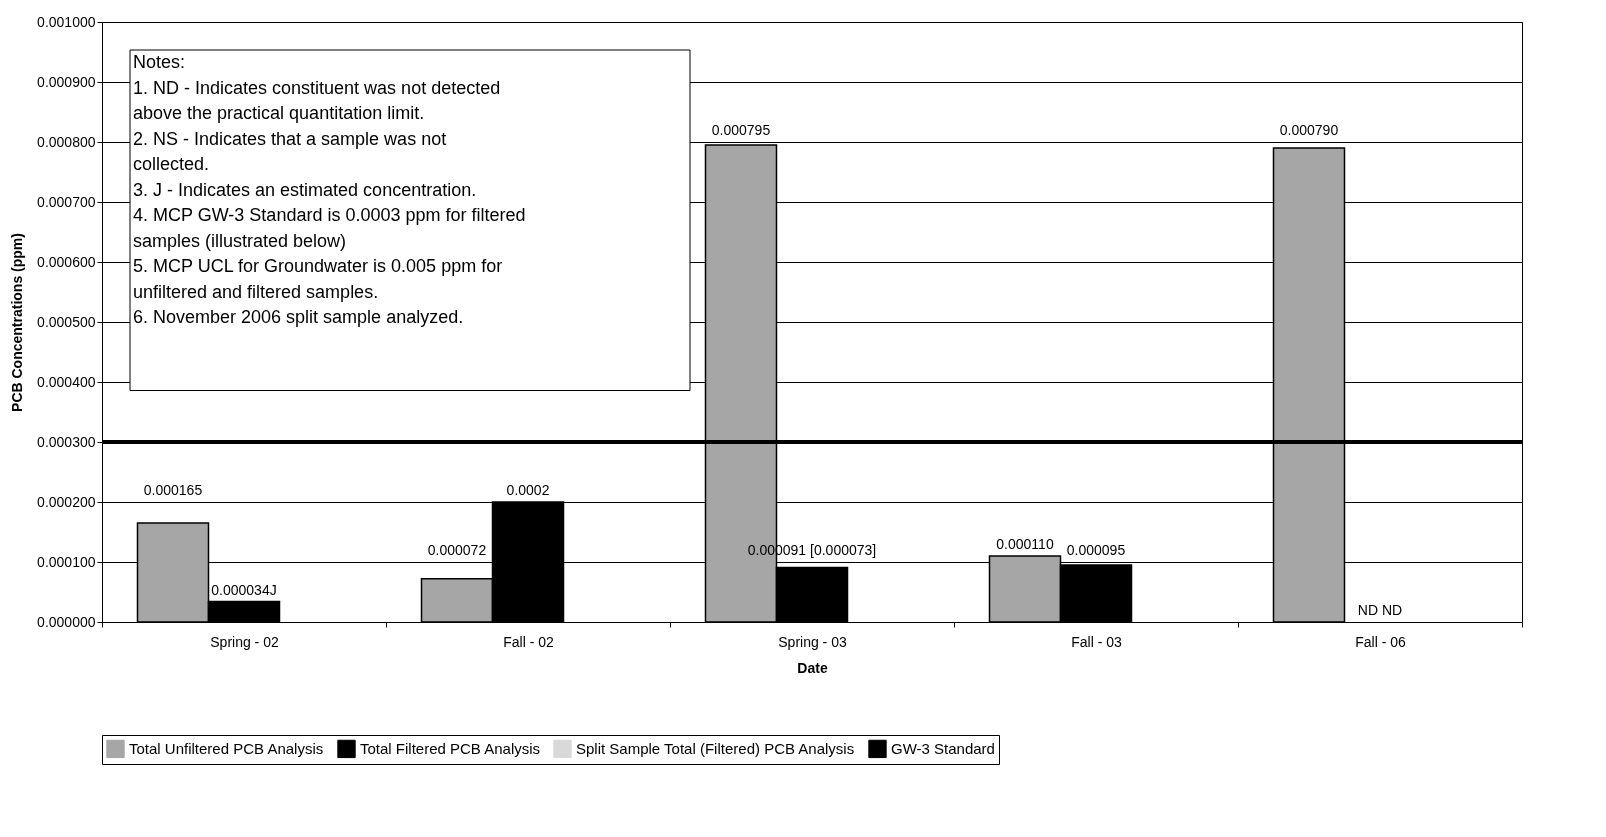 The image size is (1606, 837). I want to click on legend-label: Total Unfiltered PCB Analysis, so click(226, 748).